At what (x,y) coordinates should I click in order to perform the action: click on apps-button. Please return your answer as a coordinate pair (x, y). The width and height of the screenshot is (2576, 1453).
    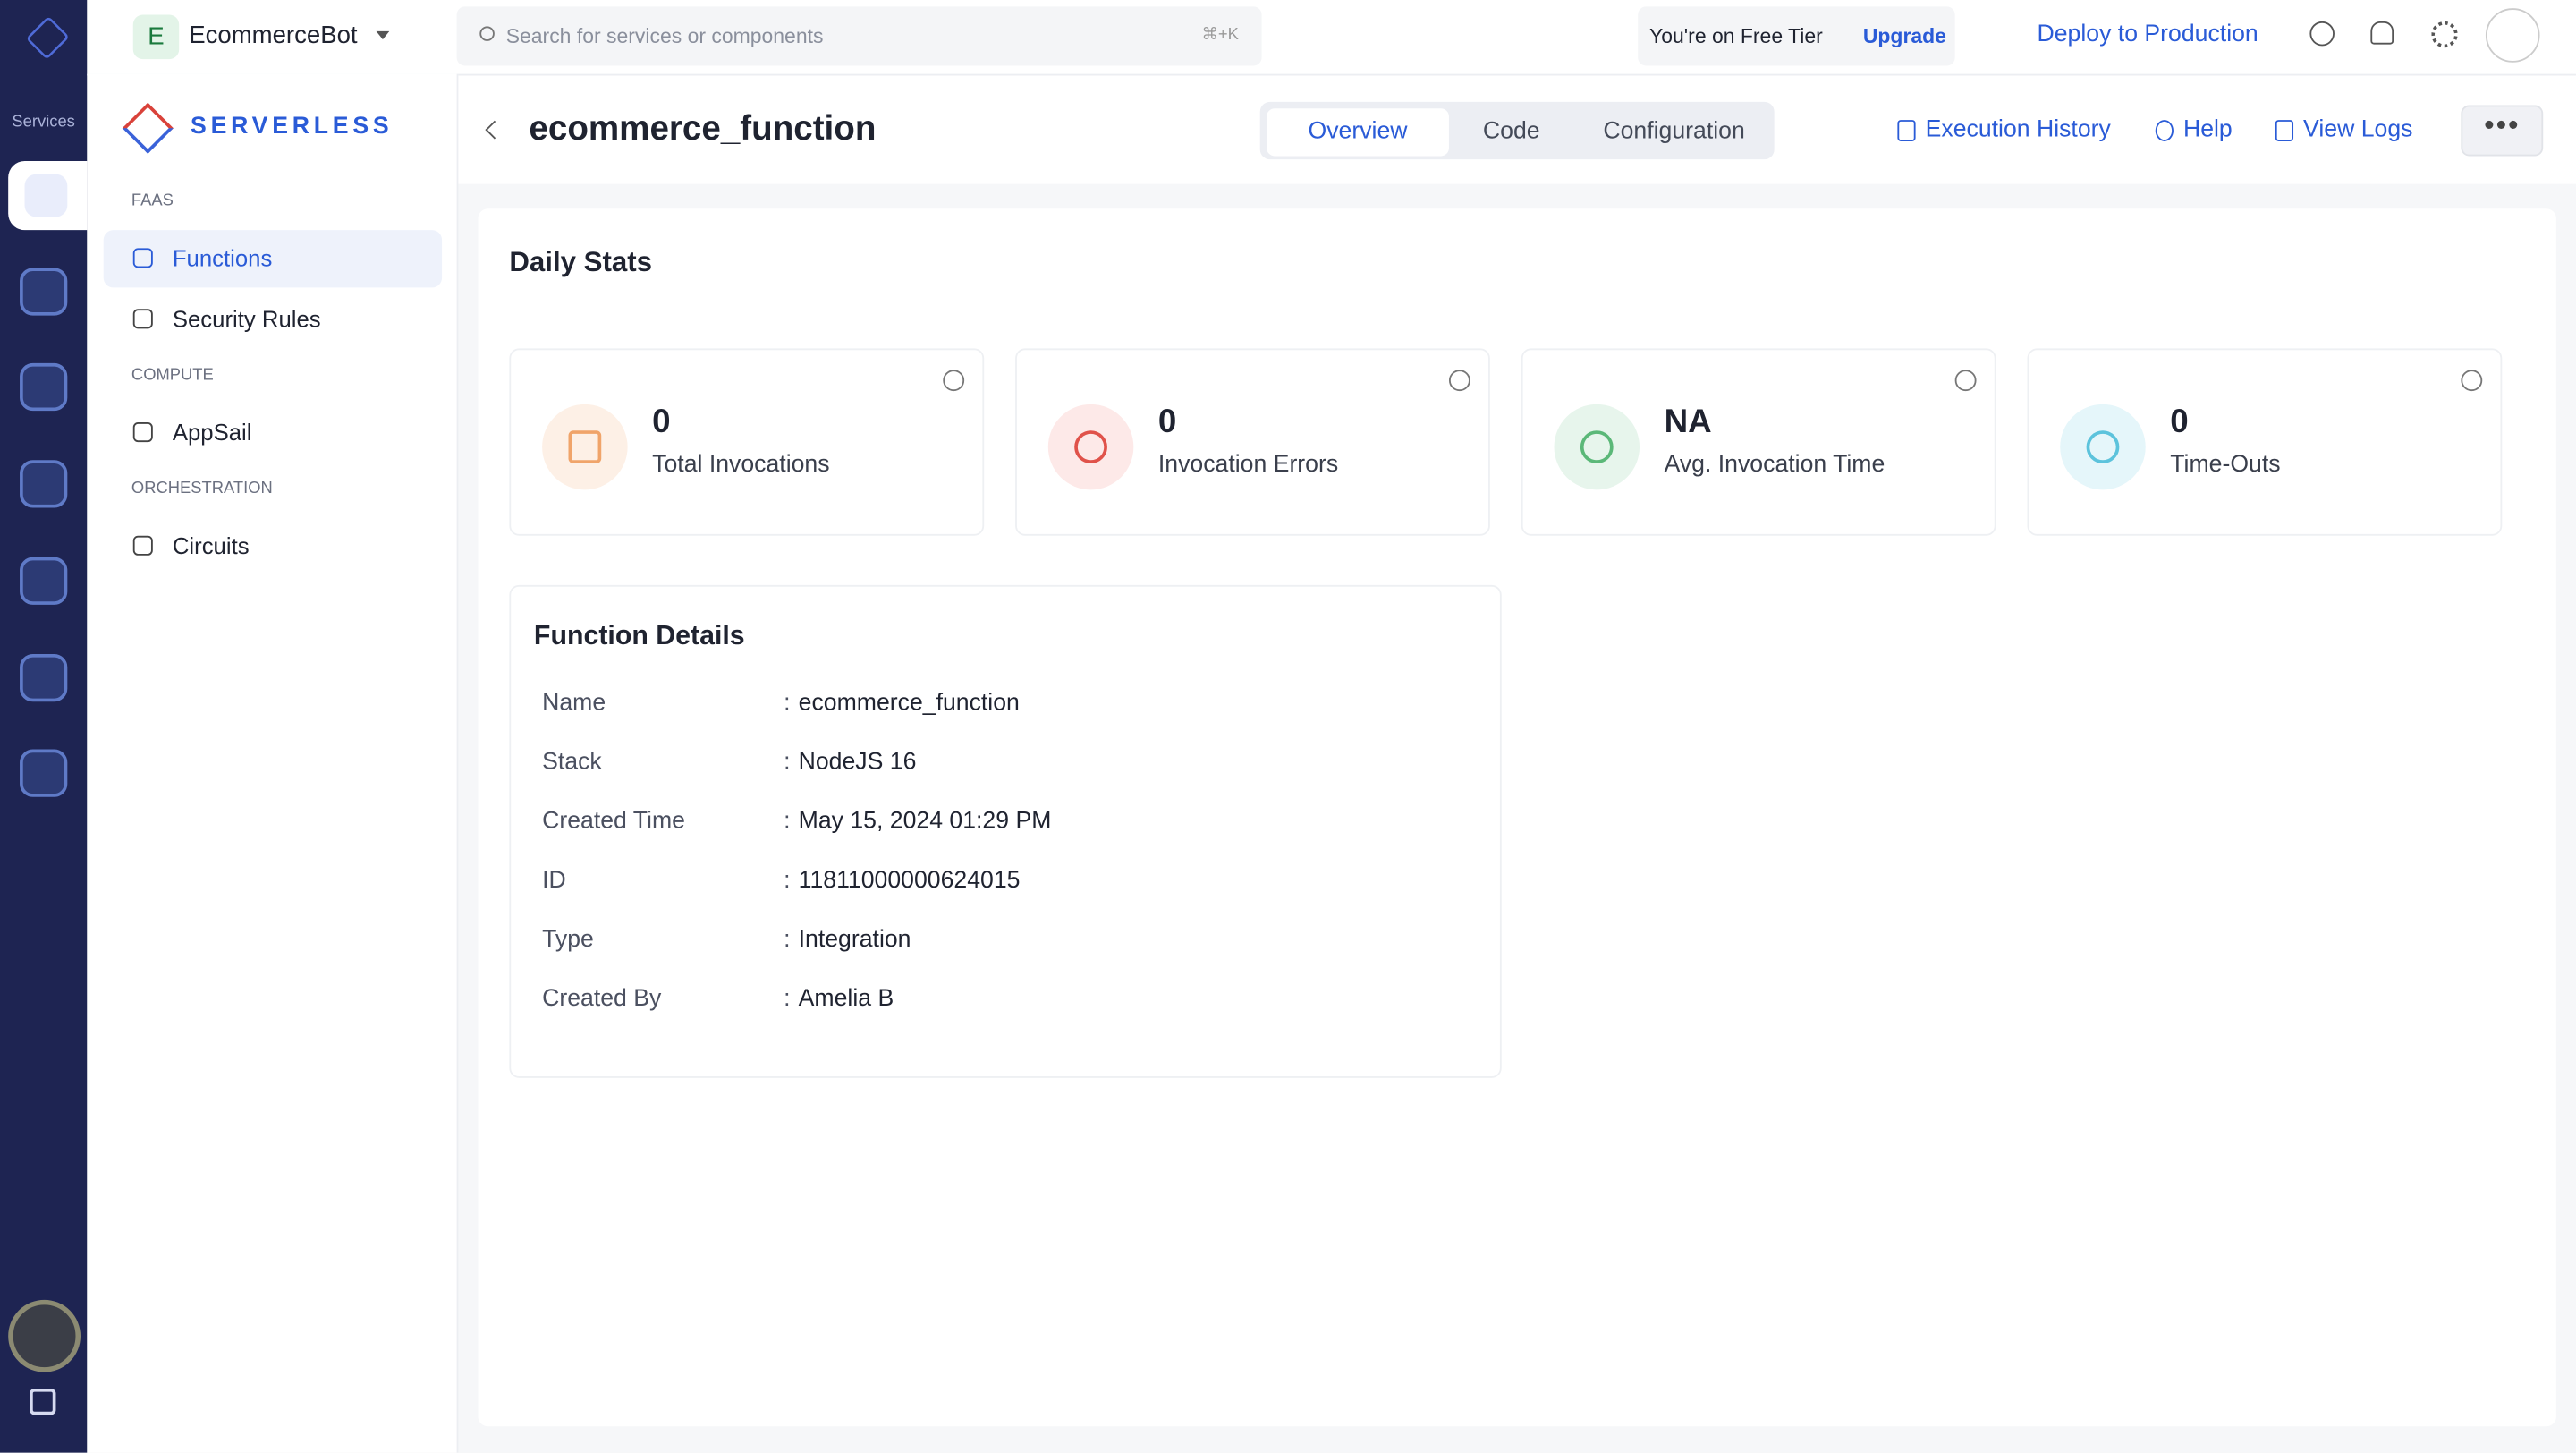
    Looking at the image, I should click on (43, 1402).